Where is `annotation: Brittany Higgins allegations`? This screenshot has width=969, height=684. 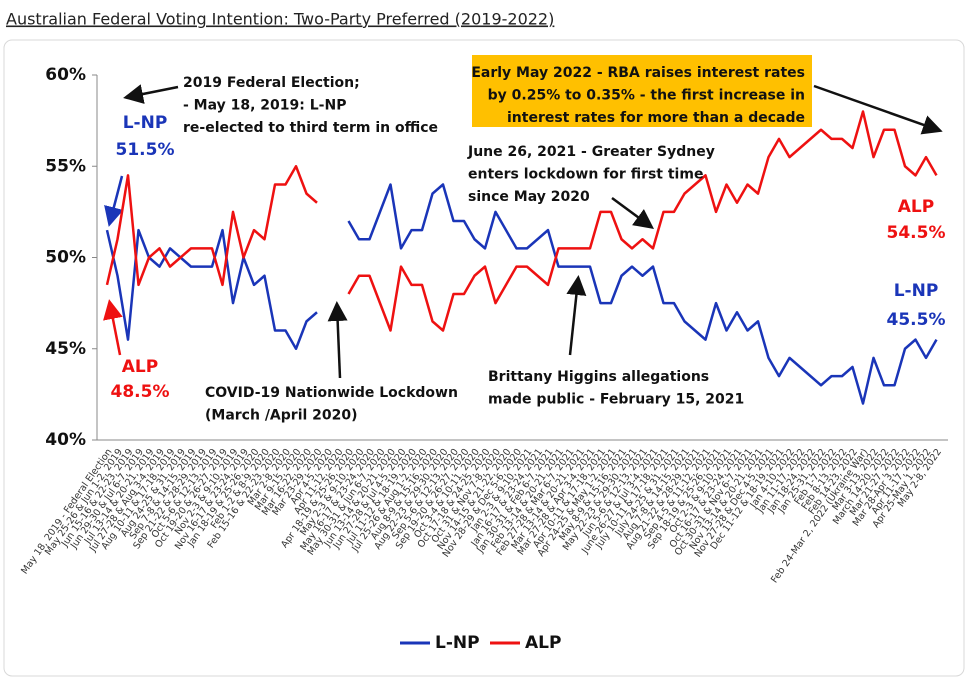
annotation: Brittany Higgins allegations is located at coordinates (598, 377).